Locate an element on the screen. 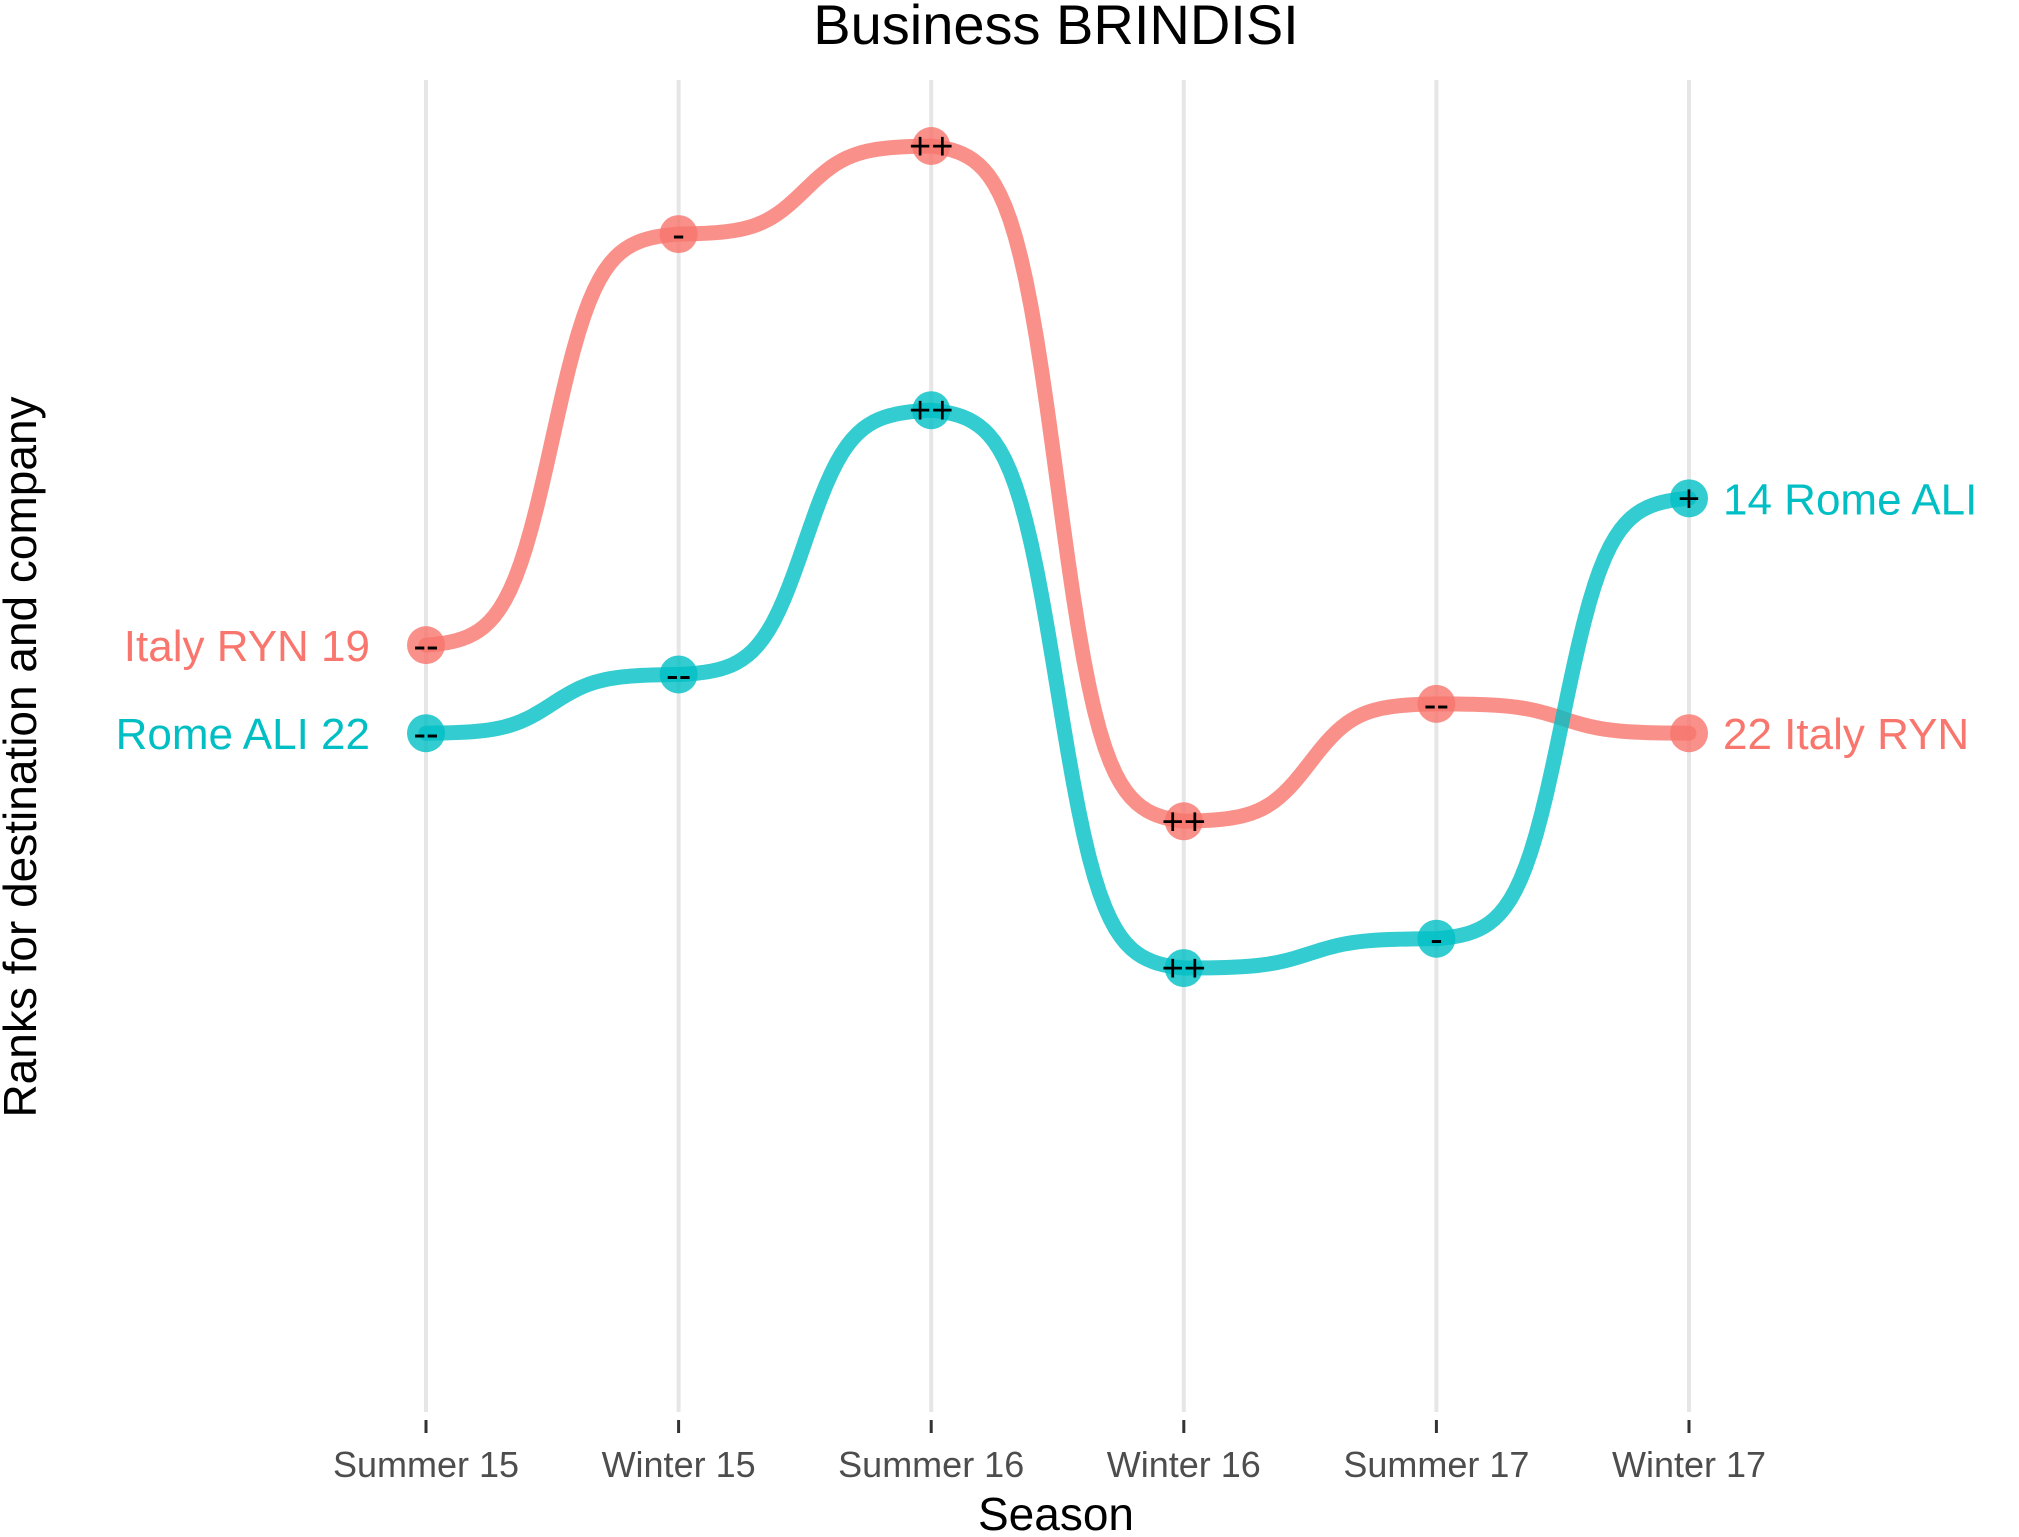  x-tick-label-winter-15: Winter 15 is located at coordinates (679, 1464).